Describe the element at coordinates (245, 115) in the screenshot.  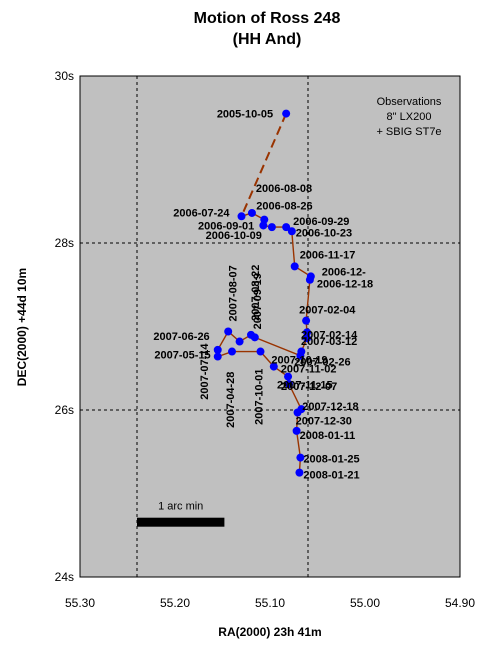
I see `point-label: 2005-10-05` at that location.